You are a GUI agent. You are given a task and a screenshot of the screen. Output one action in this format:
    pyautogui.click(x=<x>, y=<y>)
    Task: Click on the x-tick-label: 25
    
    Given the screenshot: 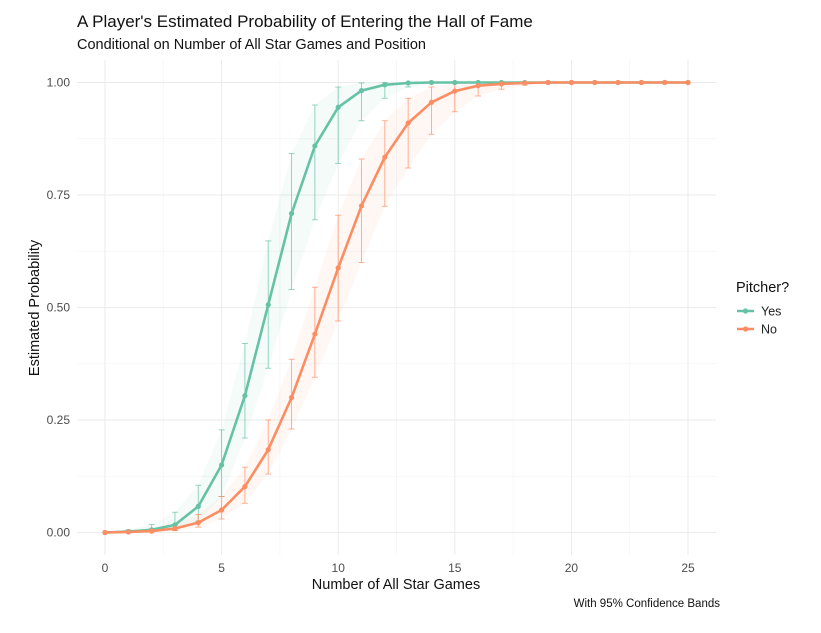 What is the action you would take?
    pyautogui.click(x=688, y=568)
    